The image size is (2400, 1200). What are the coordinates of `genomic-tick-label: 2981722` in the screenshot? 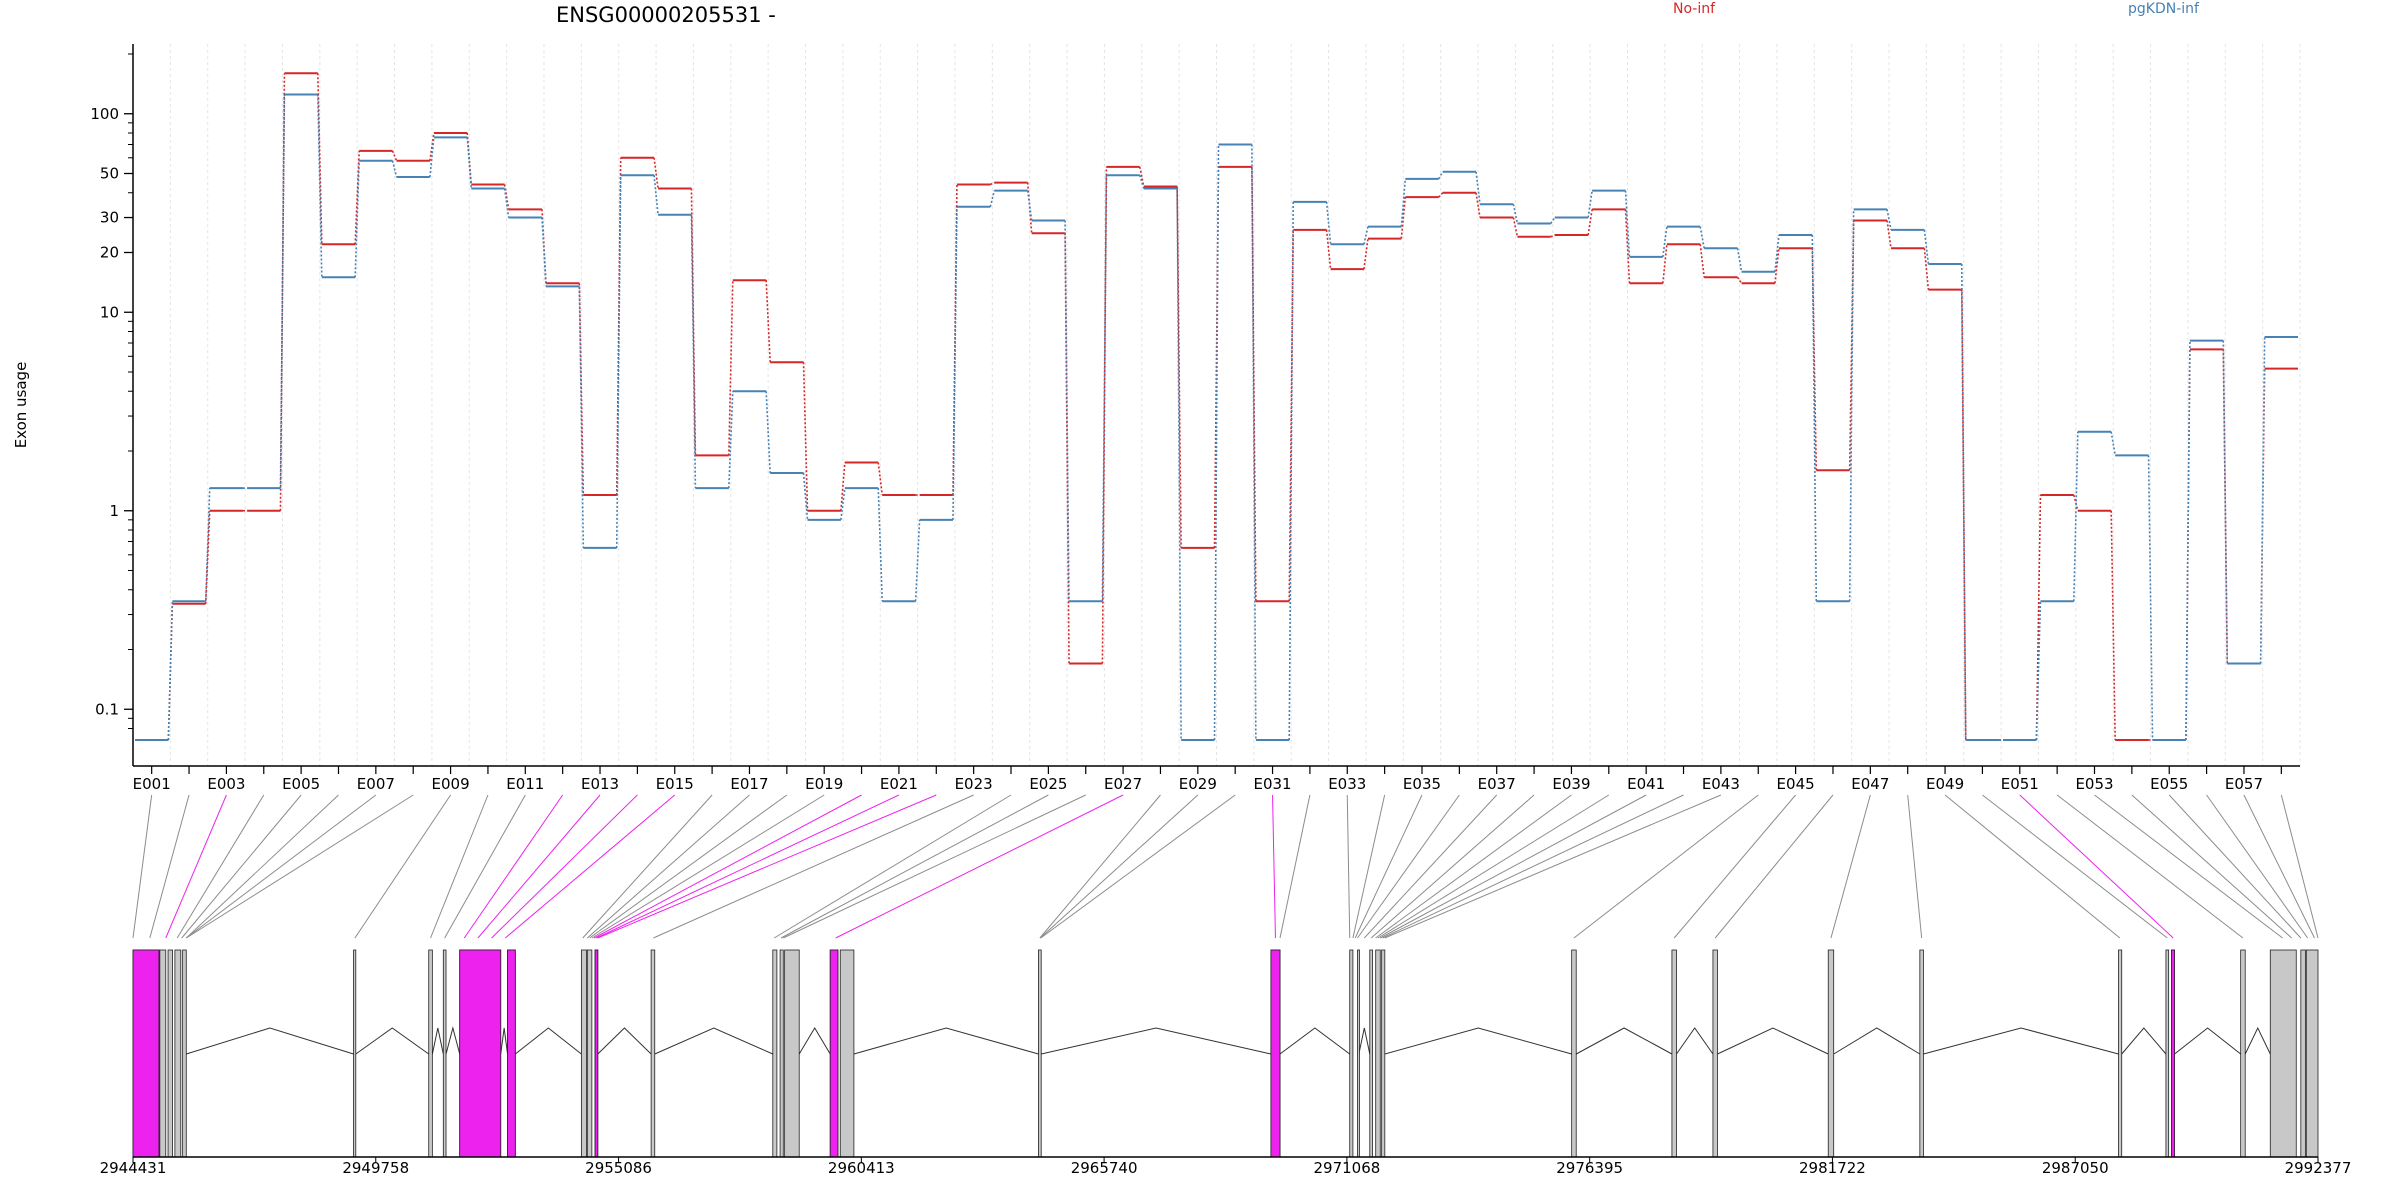 It's located at (1832, 1168).